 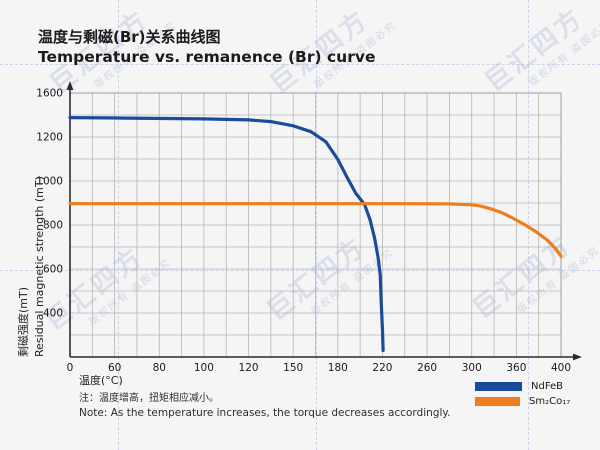 I want to click on legend-item-ndfeb: NdFeB, so click(x=522, y=386).